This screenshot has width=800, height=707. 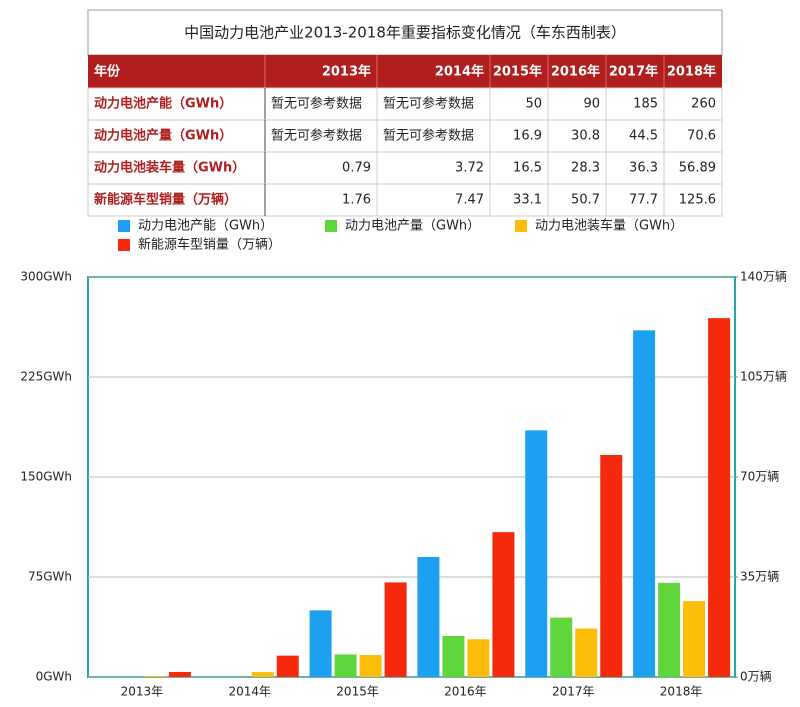 I want to click on table-cell: 260, so click(x=703, y=104).